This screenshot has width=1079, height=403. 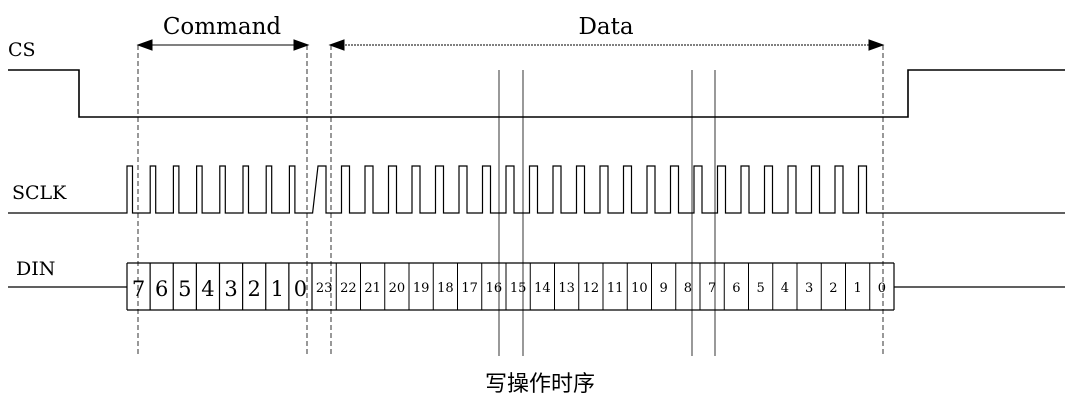 I want to click on data-bit-label: 6, so click(x=736, y=288).